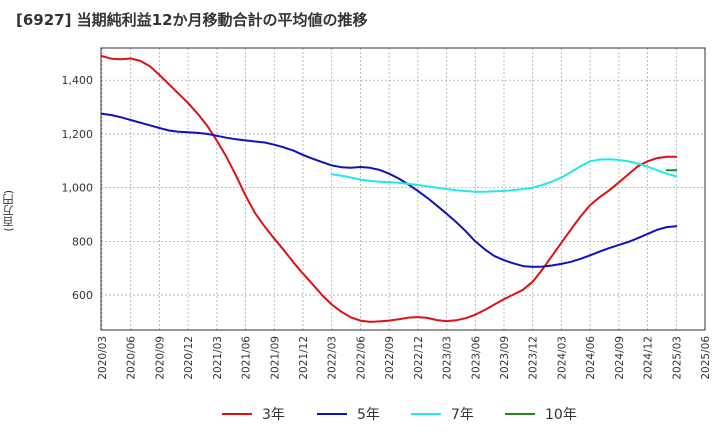 This screenshot has height=440, width=720. I want to click on x-tick-label: 2020/09, so click(160, 358).